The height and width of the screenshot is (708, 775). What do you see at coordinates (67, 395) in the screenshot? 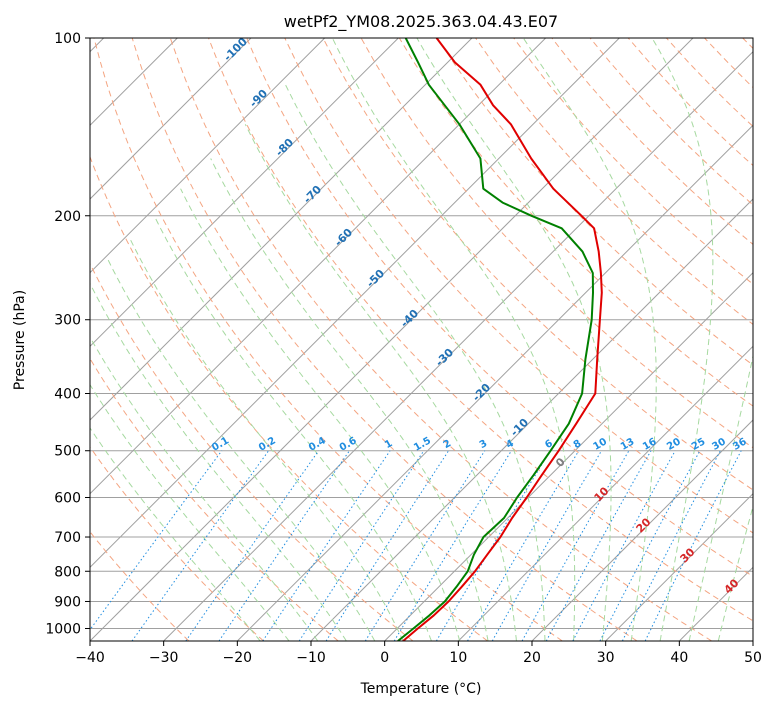
I see `y-tick-label: 400` at bounding box center [67, 395].